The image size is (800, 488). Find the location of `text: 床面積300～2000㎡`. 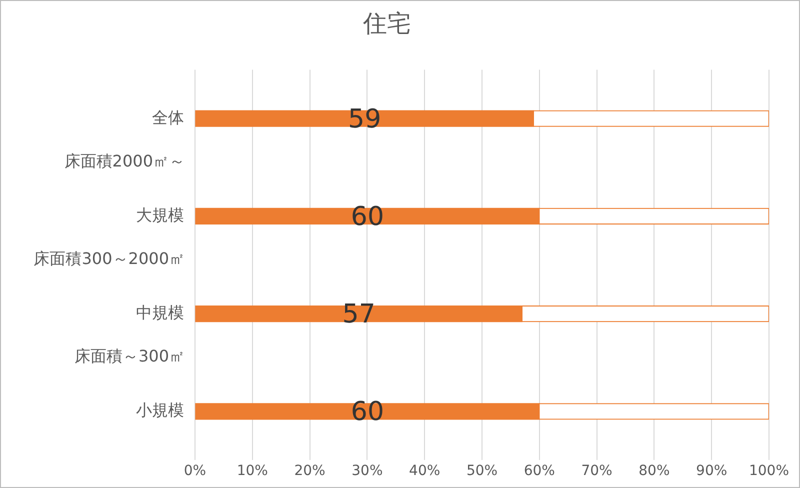

text: 床面積300～2000㎡ is located at coordinates (109, 258).